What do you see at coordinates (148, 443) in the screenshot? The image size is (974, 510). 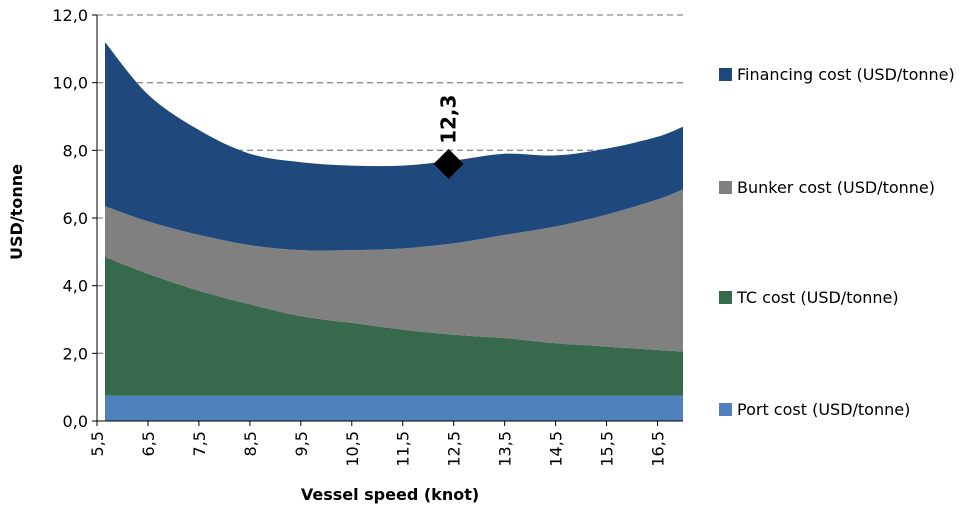 I see `x-tick-label-1: 6,5` at bounding box center [148, 443].